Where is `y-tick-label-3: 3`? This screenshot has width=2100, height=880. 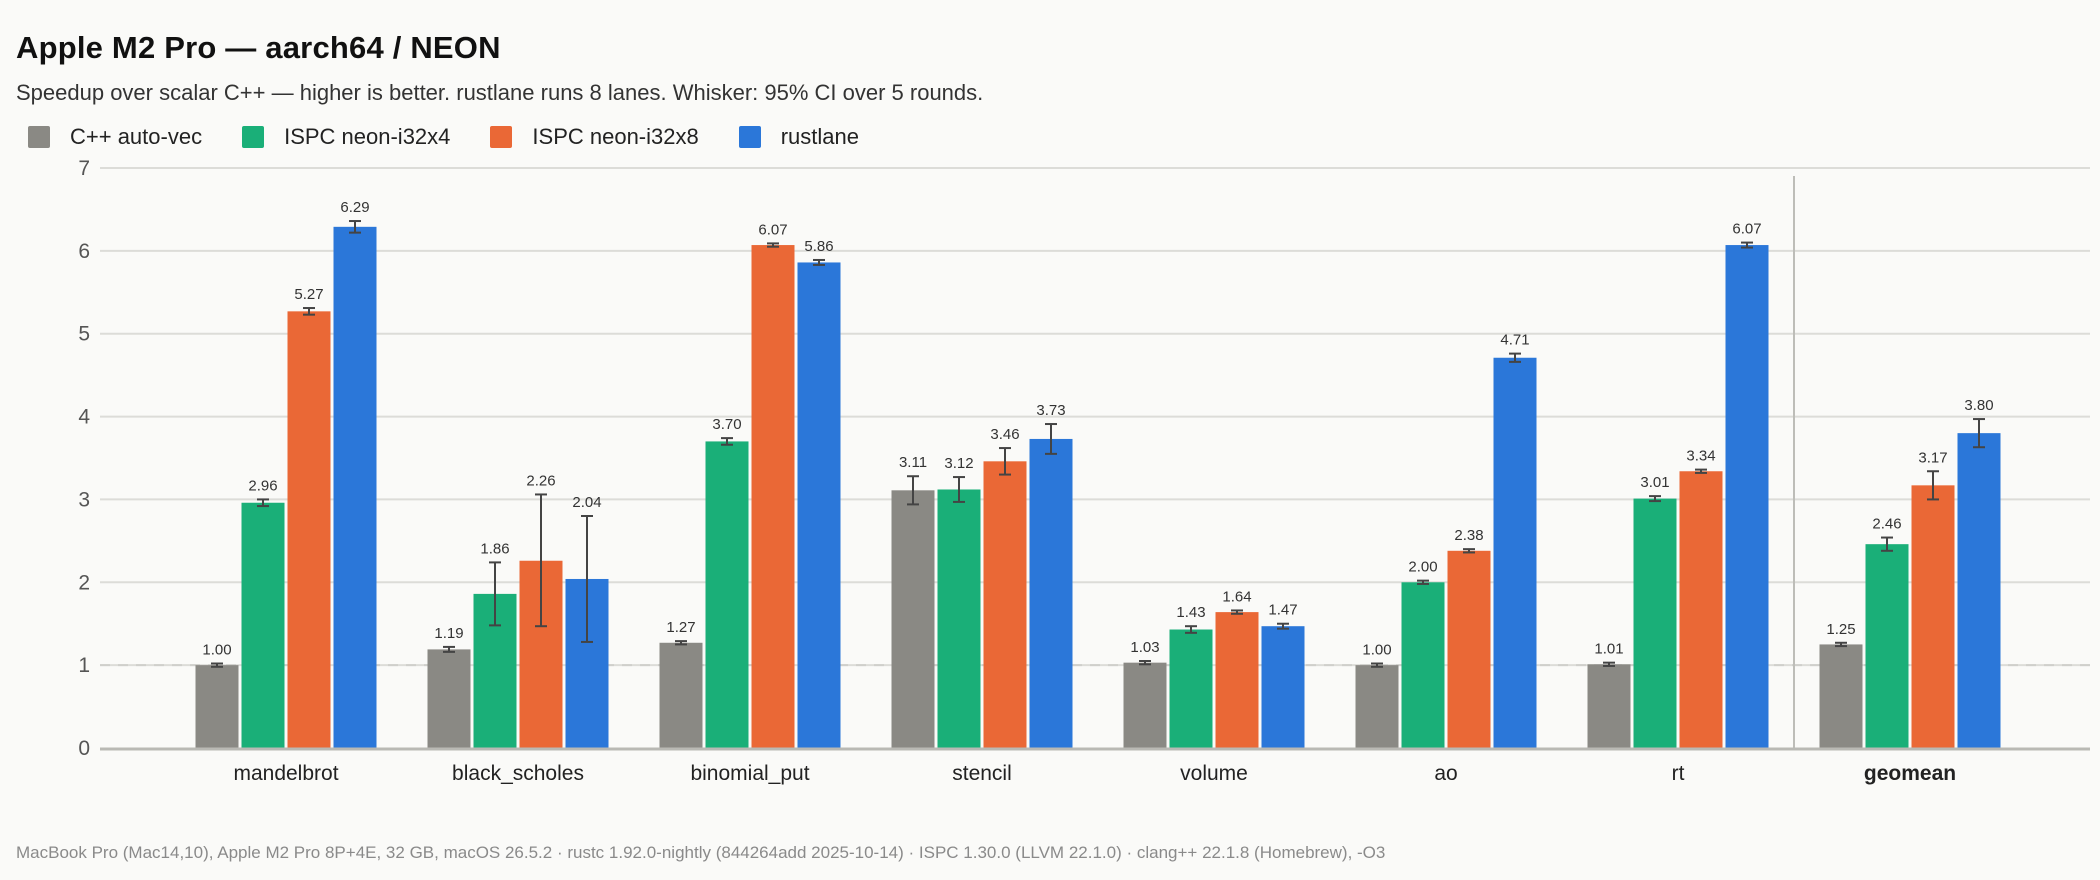
y-tick-label-3: 3 is located at coordinates (84, 499).